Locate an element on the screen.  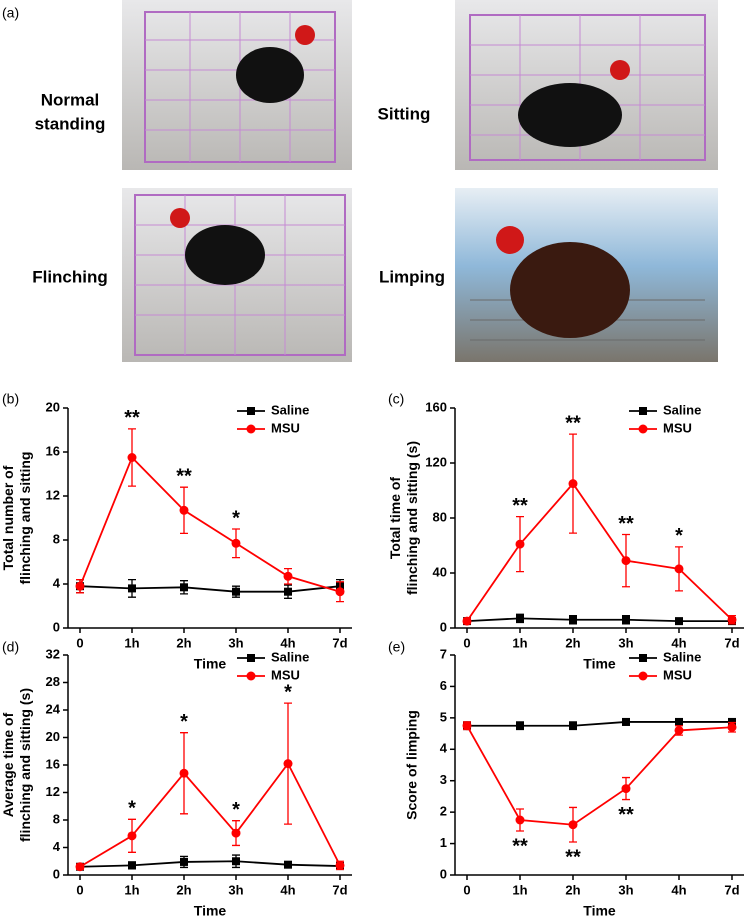
y-tick-label: 20 is located at coordinates (53, 736).